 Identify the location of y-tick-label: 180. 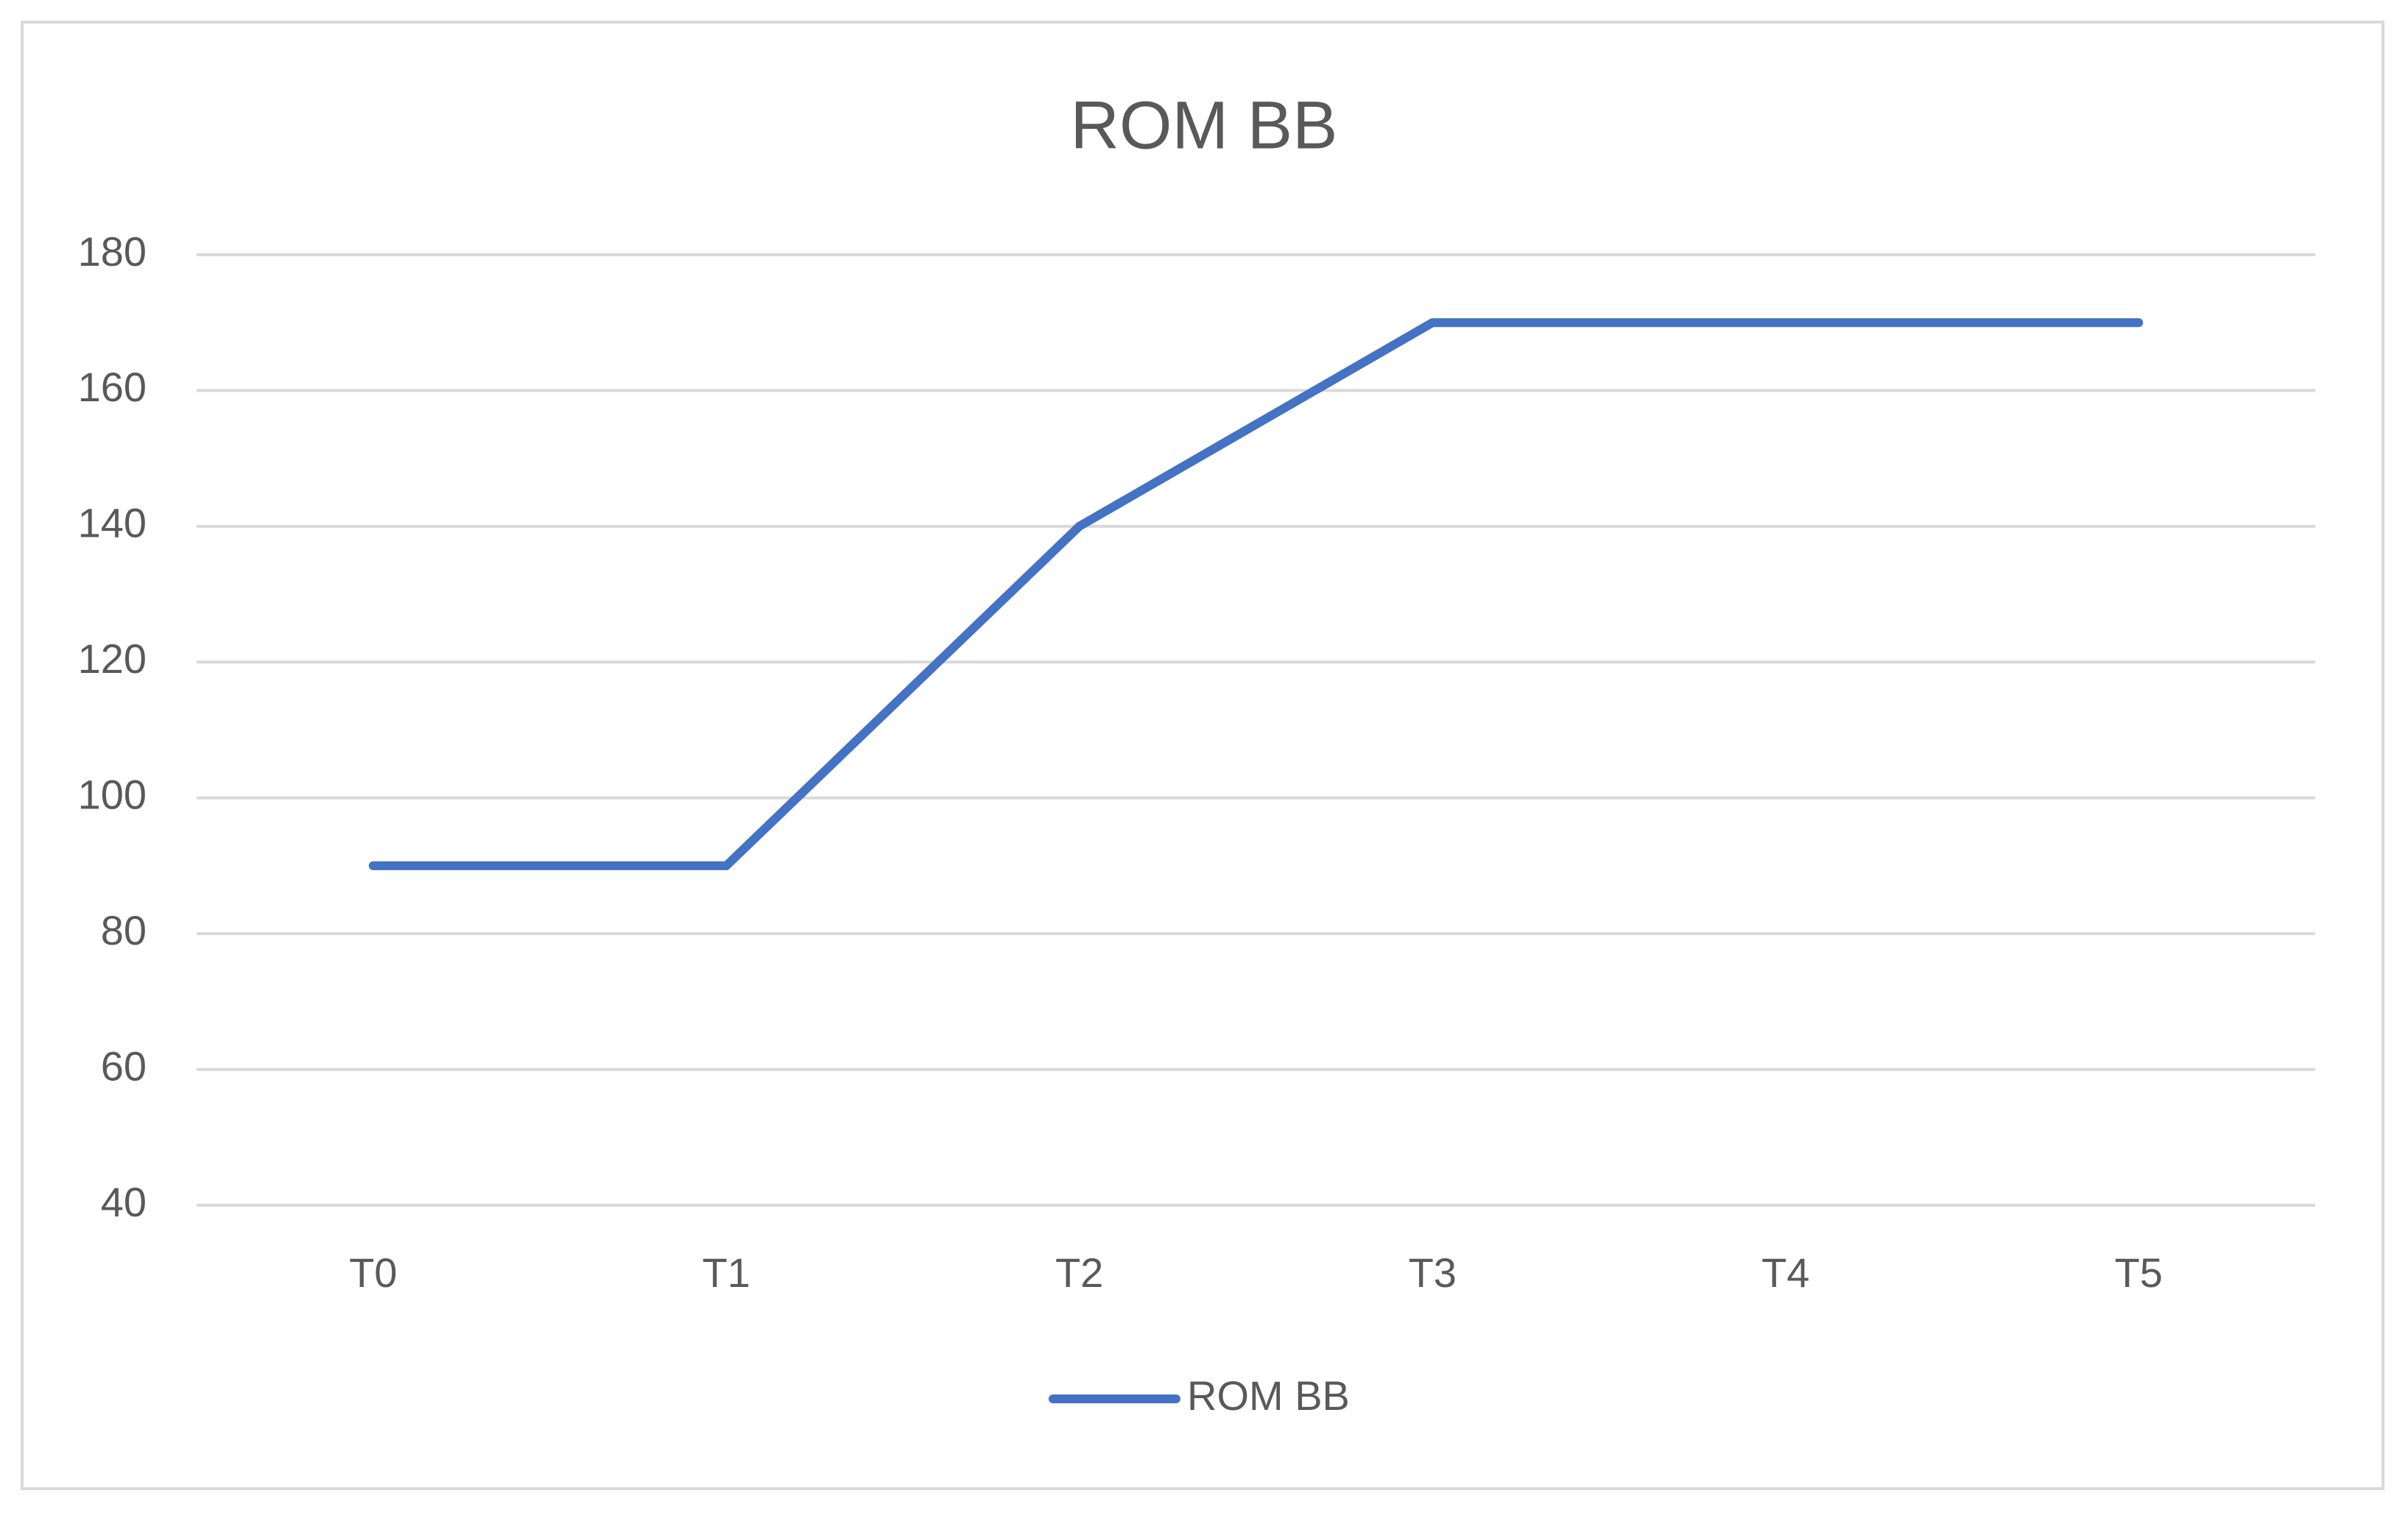
(113, 252).